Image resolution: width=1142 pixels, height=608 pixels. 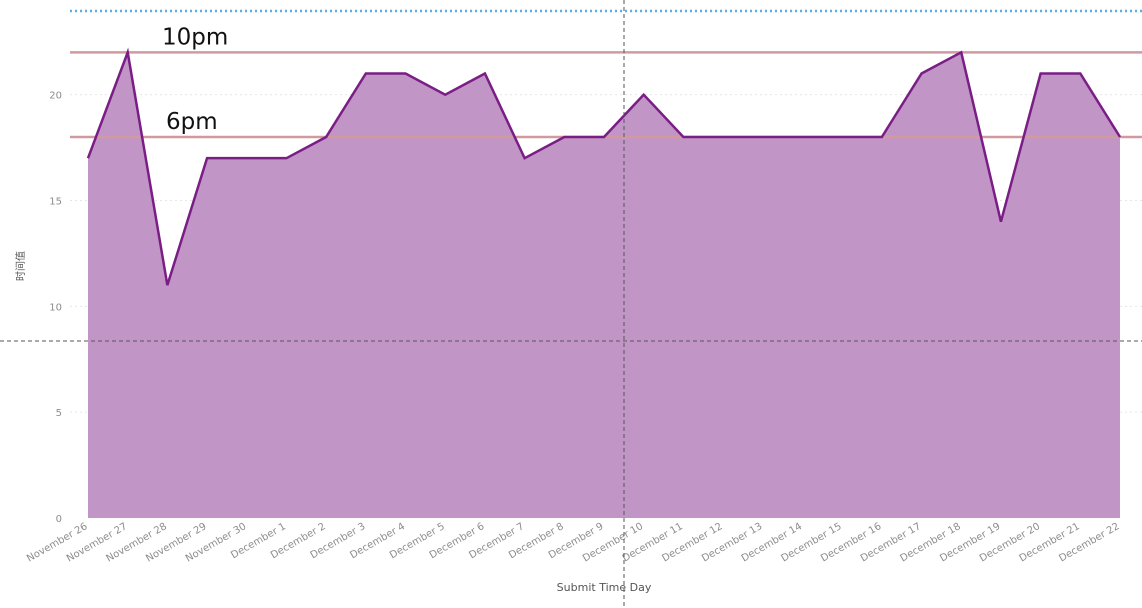 What do you see at coordinates (55, 96) in the screenshot?
I see `y-tick-label: 20` at bounding box center [55, 96].